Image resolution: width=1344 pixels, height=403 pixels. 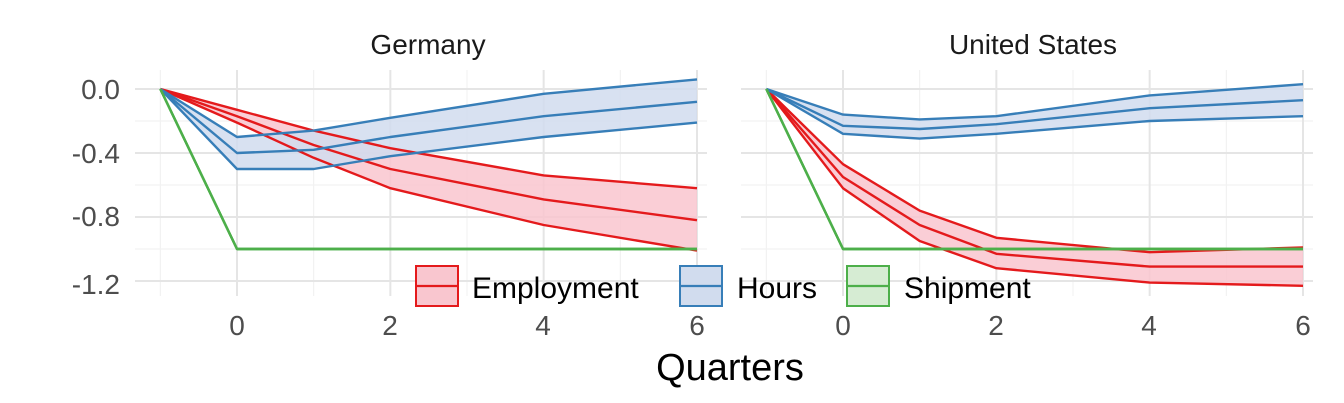 What do you see at coordinates (777, 288) in the screenshot?
I see `legend-label-hours: Hours` at bounding box center [777, 288].